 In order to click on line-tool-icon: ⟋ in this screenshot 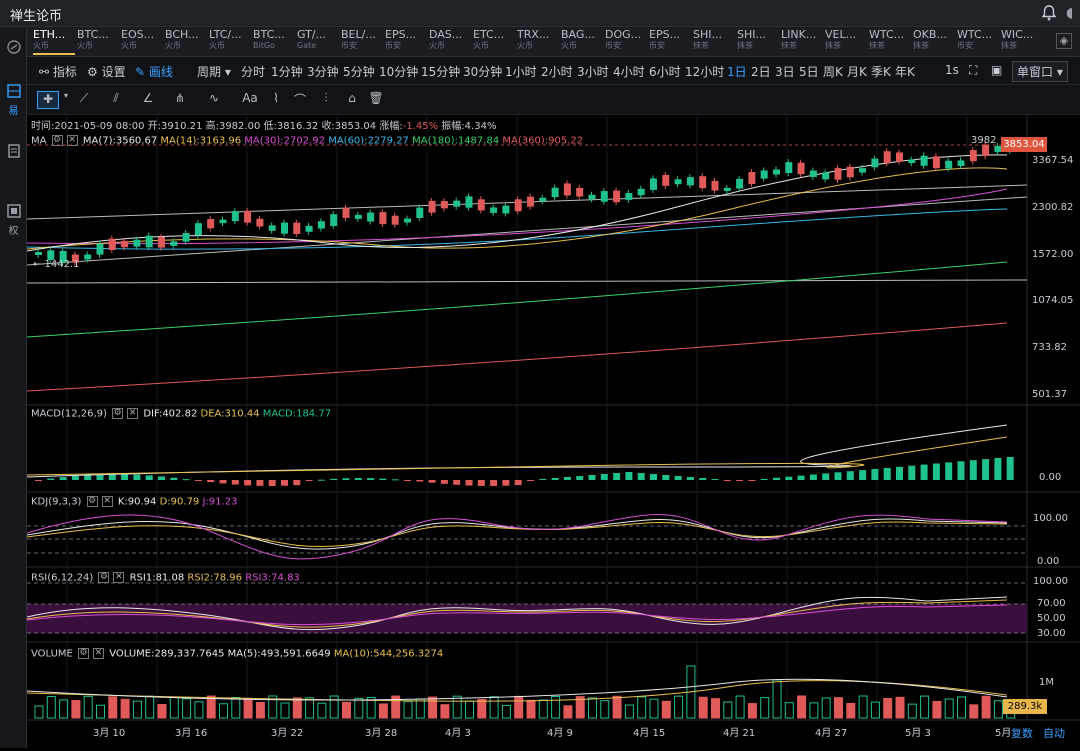, I will do `click(84, 98)`.